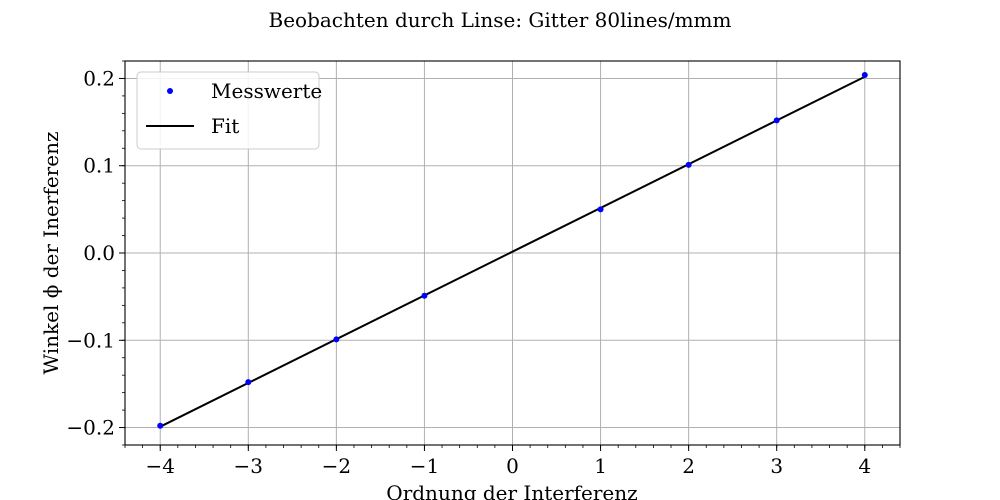  What do you see at coordinates (864, 466) in the screenshot?
I see `x-tick-label: 4` at bounding box center [864, 466].